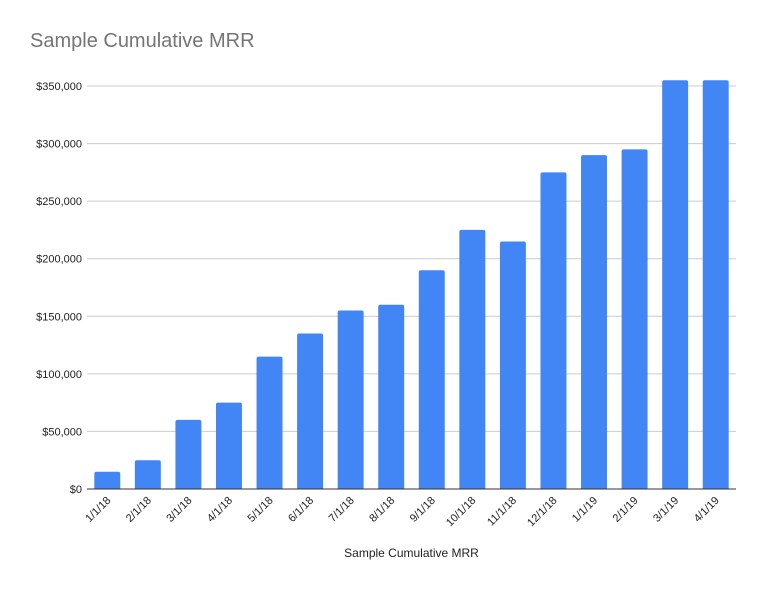  I want to click on bar-2/1/18, so click(147, 474).